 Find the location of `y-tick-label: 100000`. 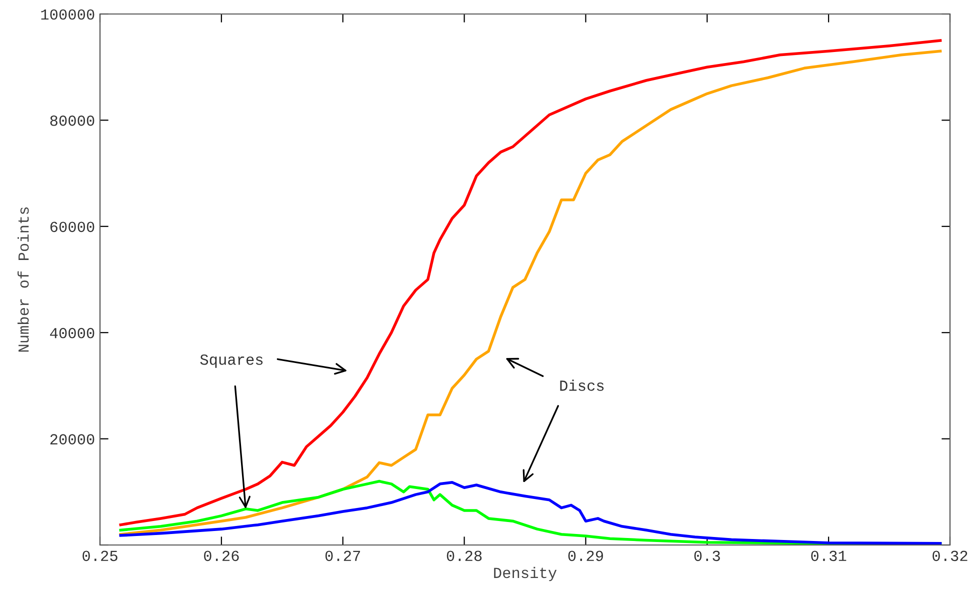

y-tick-label: 100000 is located at coordinates (67, 14).